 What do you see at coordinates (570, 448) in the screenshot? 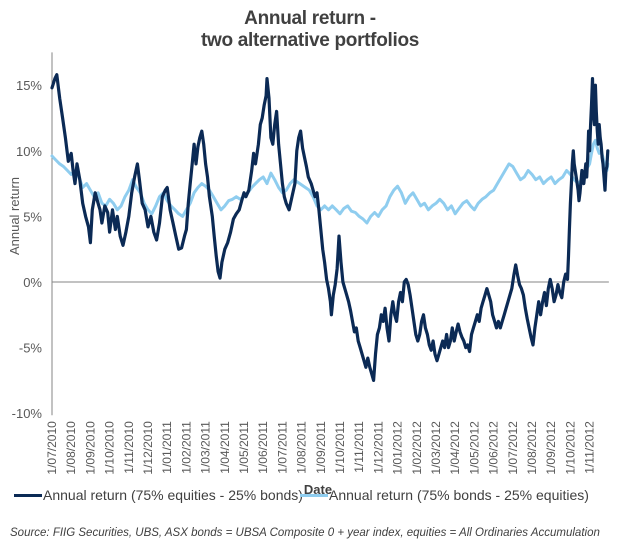
I see `x-tick-label: 1/10/2012` at bounding box center [570, 448].